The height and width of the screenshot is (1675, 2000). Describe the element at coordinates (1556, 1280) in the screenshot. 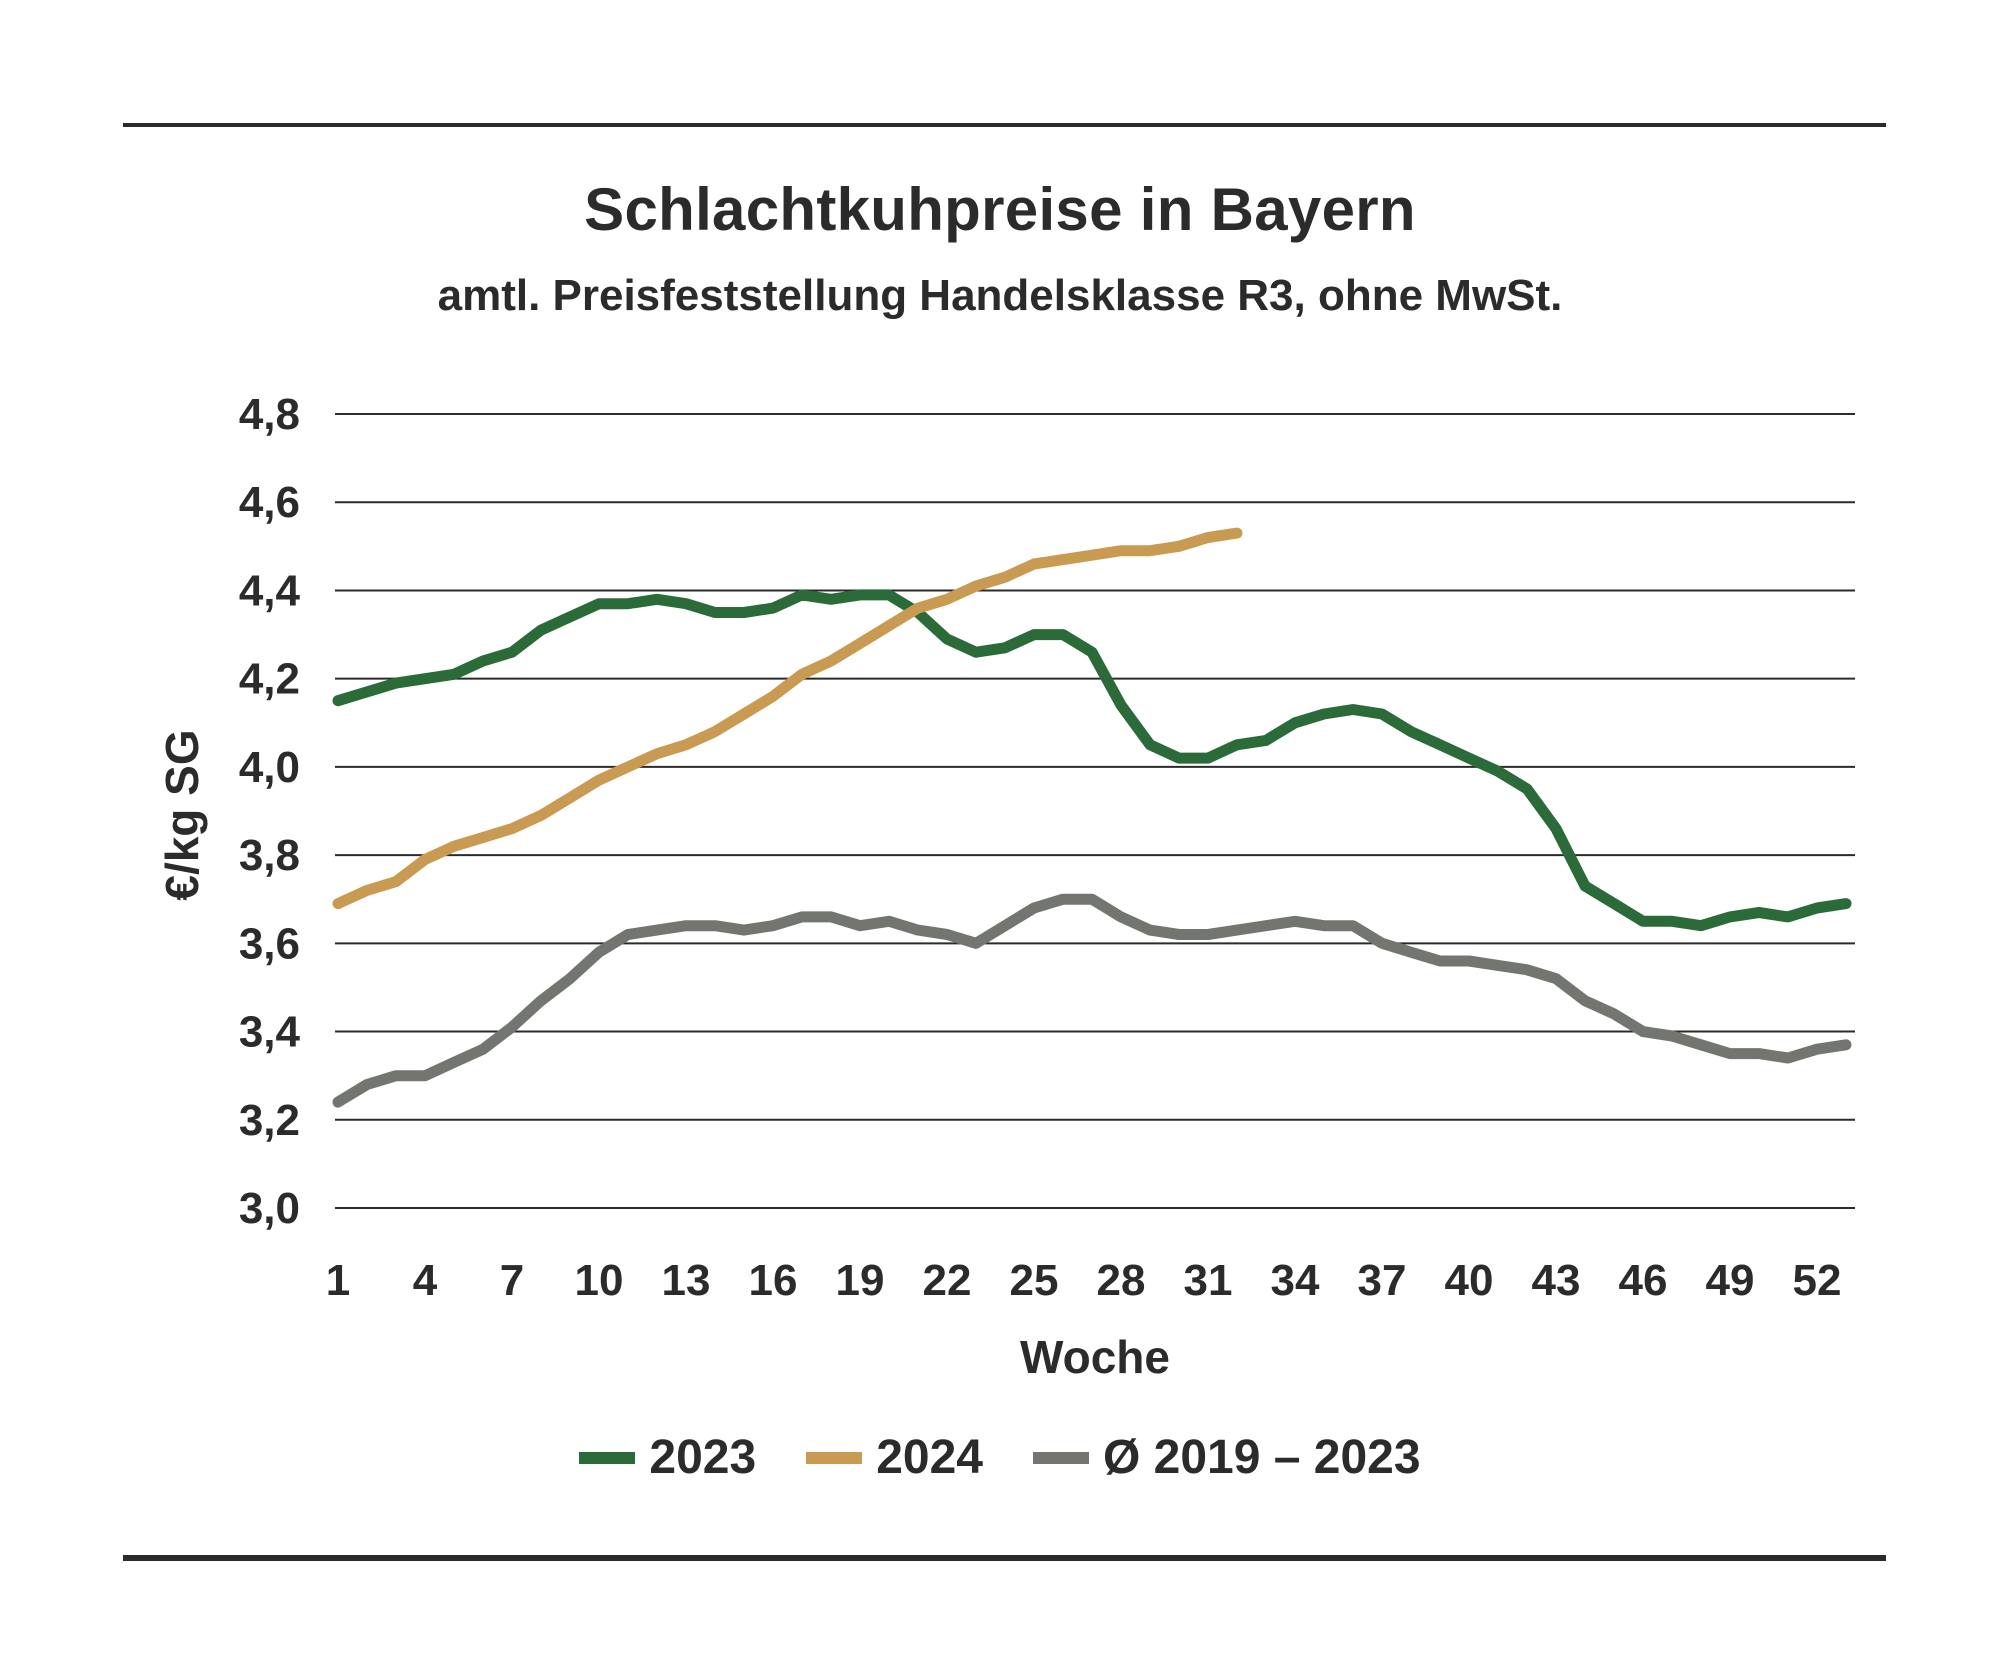

I see `x-tick-label: 43` at that location.